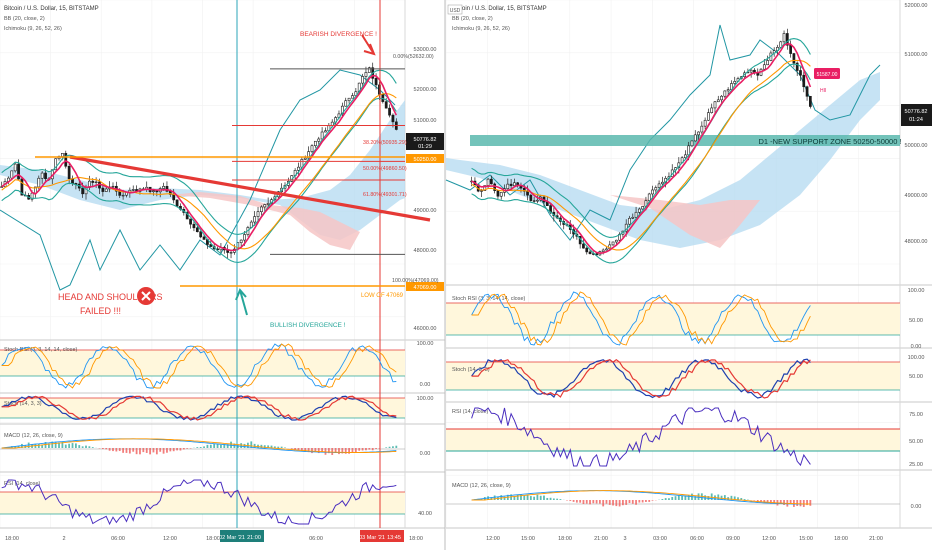 The height and width of the screenshot is (550, 932). I want to click on fib-retracement, so click(318, 161).